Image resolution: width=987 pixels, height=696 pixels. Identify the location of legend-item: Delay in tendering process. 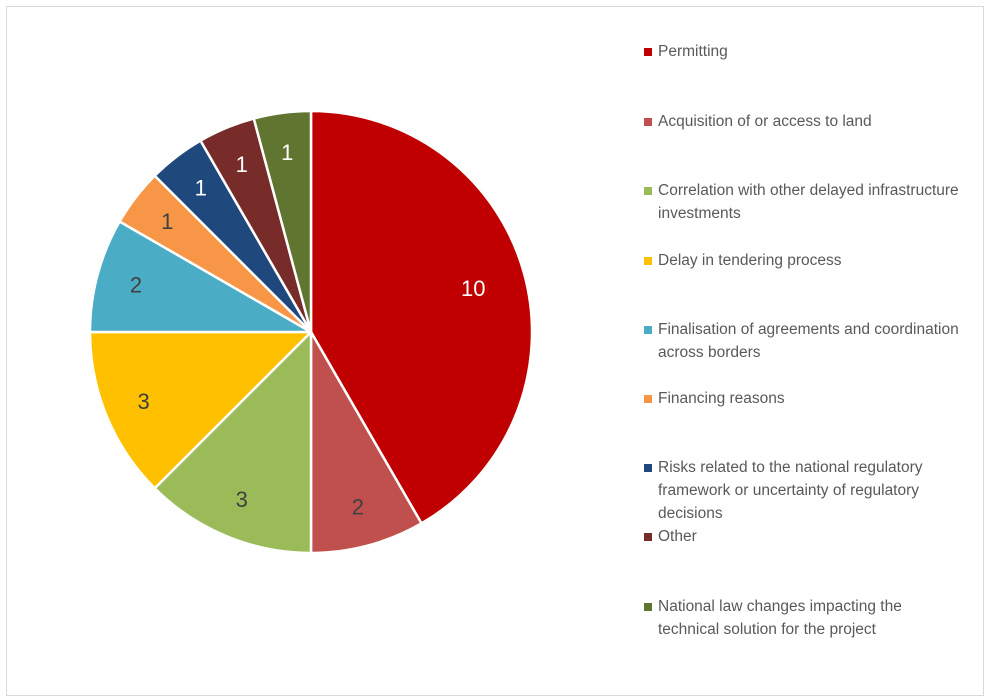
(804, 260).